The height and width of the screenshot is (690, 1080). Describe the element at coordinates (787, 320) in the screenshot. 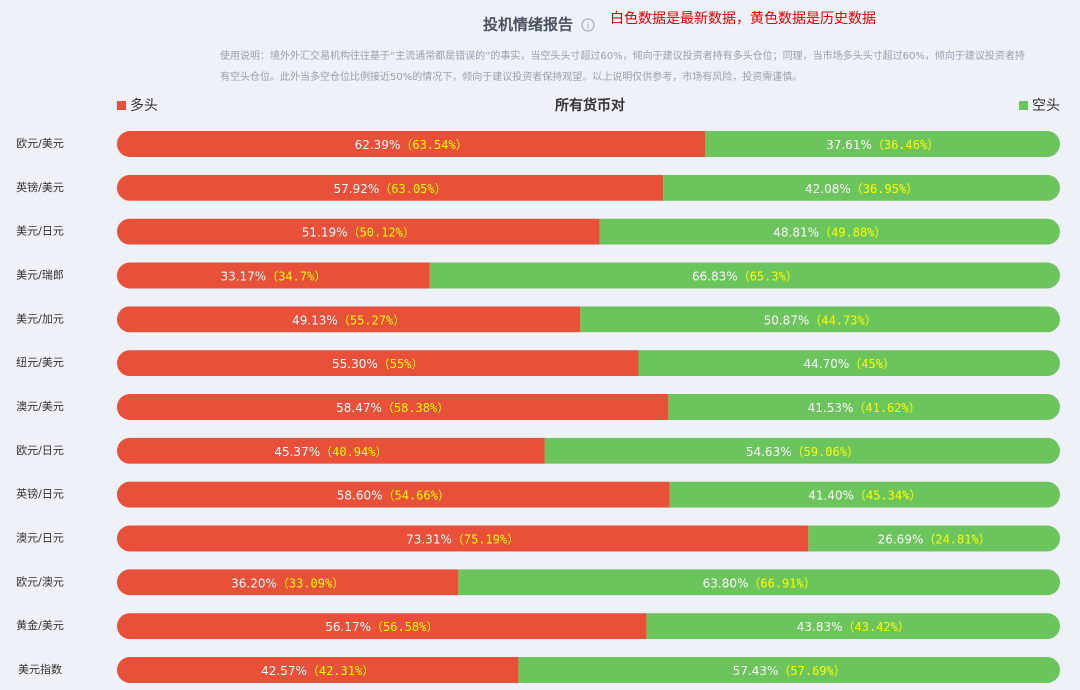

I see `value-label: 50.87%` at that location.